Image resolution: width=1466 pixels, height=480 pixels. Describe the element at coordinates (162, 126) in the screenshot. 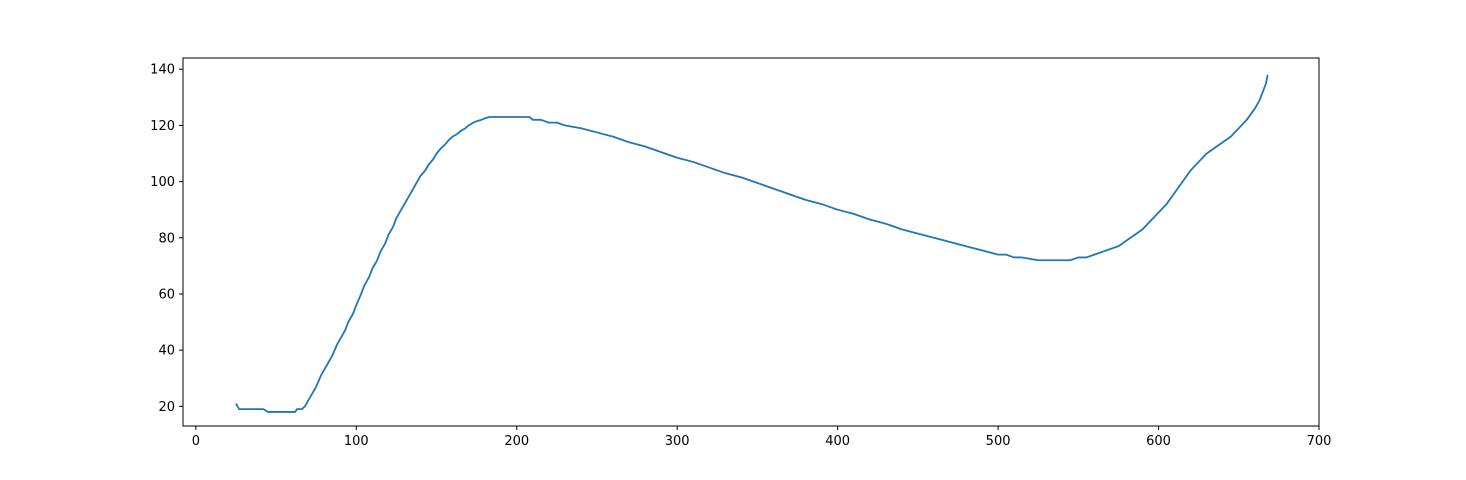

I see `y-tick-label: 120` at that location.